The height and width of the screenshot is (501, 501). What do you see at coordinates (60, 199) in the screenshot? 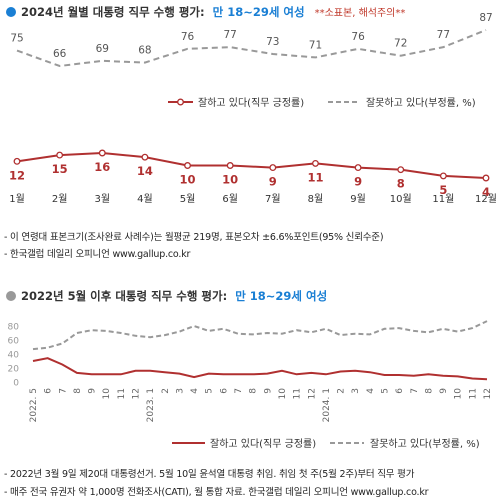
I see `x-tick-label: 2월` at bounding box center [60, 199].